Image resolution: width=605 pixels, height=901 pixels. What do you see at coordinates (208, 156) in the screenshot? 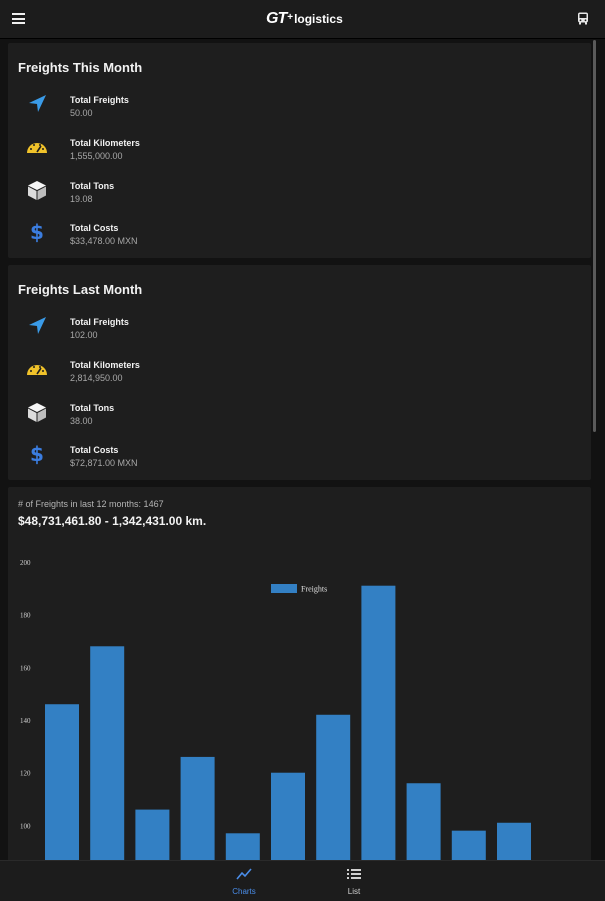
I see `stat-total-kilometers: Total Kilometers 1,555,000.00` at bounding box center [208, 156].